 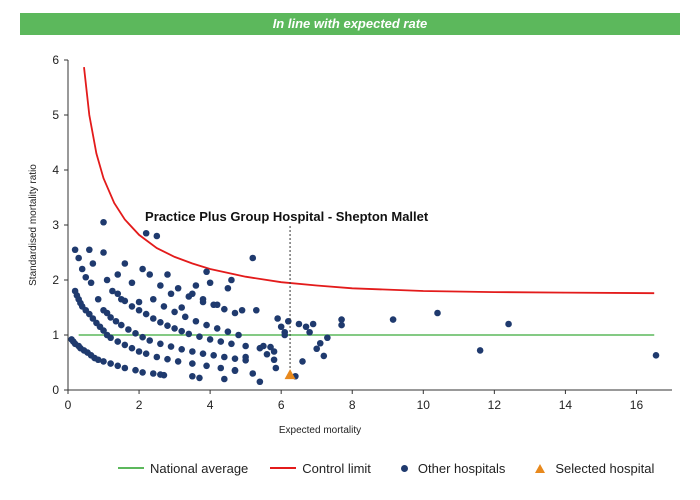 I want to click on legend-other-hospitals-label: Other hospitals, so click(x=461, y=468).